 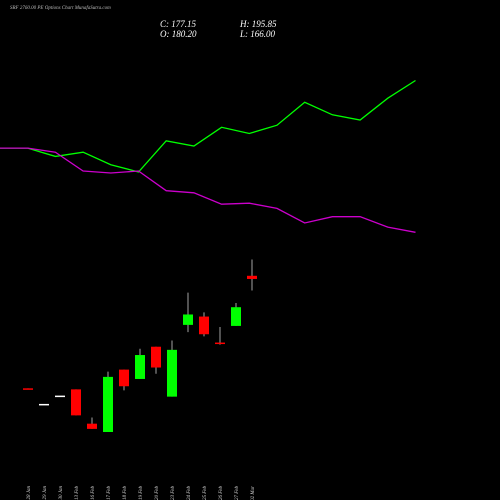 What do you see at coordinates (93, 493) in the screenshot?
I see `date-label: 16 Feb` at bounding box center [93, 493].